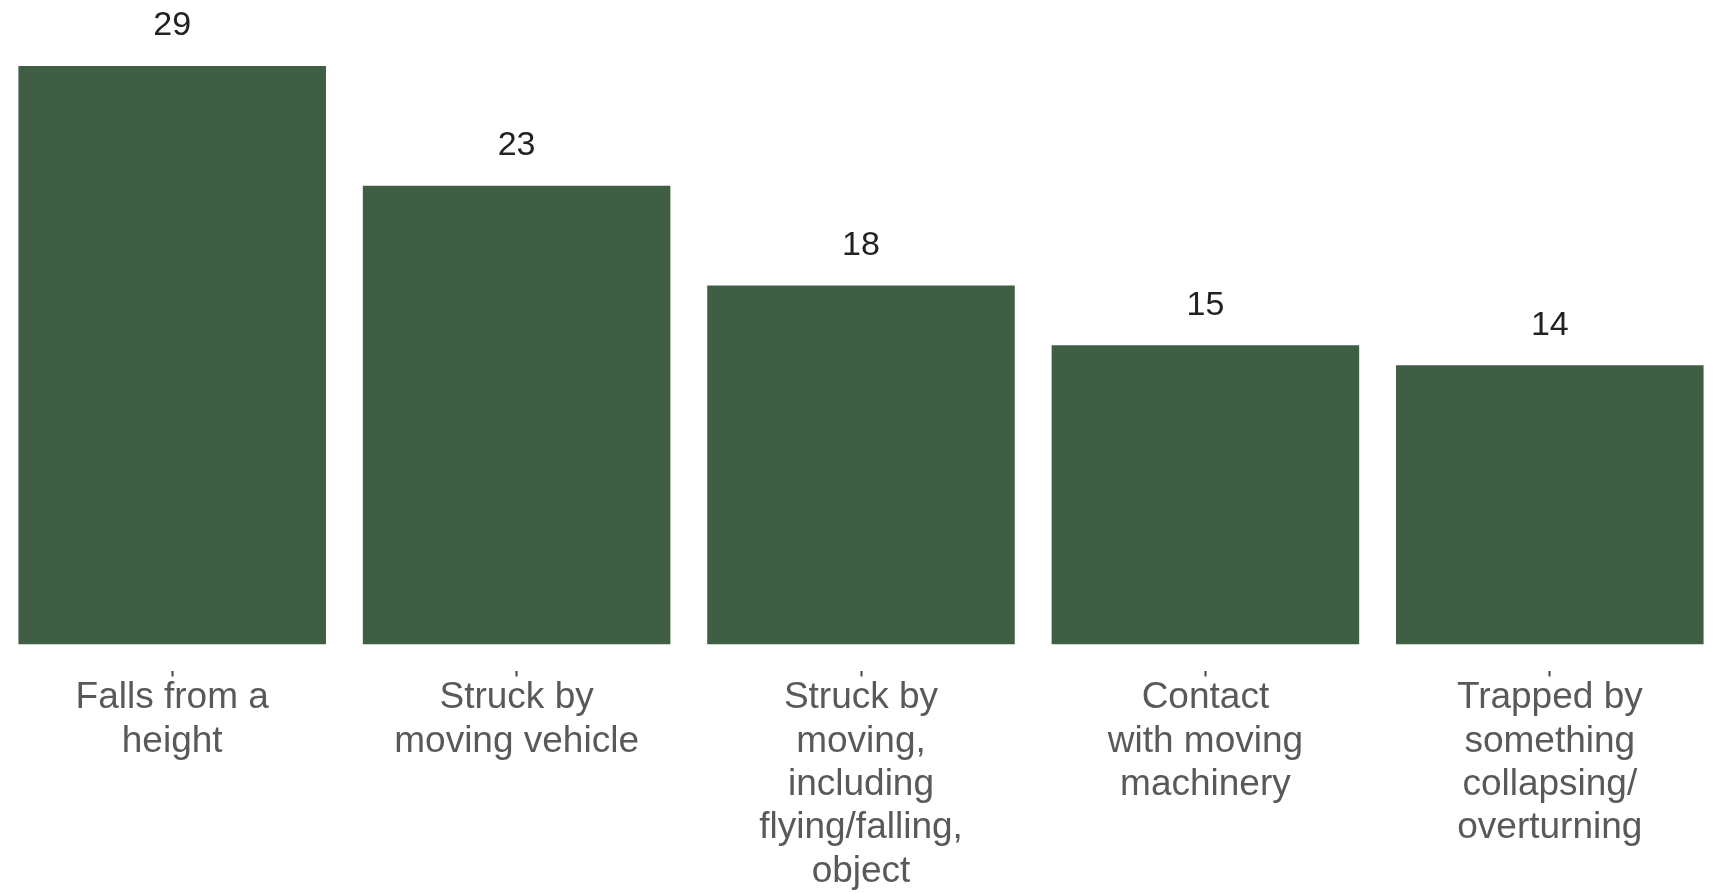  What do you see at coordinates (1550, 761) in the screenshot?
I see `x-tick-label: Trapped by something collapsing/ overturning` at bounding box center [1550, 761].